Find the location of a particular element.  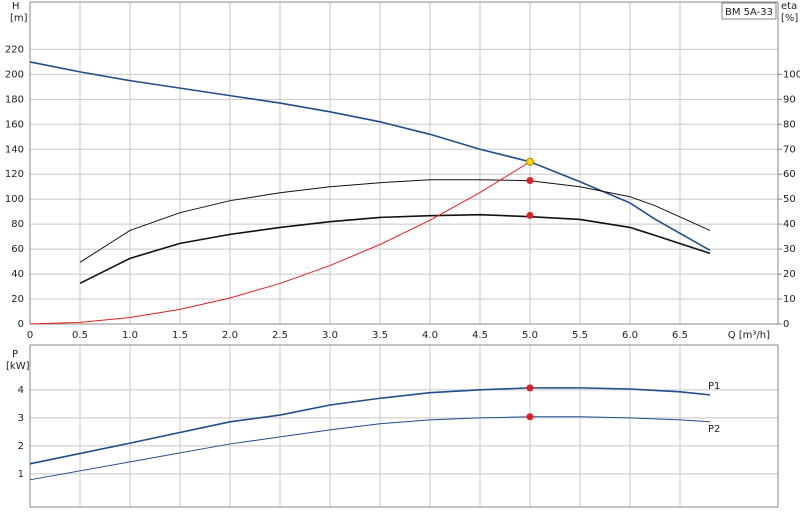

y2-tick-label: 40 is located at coordinates (789, 224).